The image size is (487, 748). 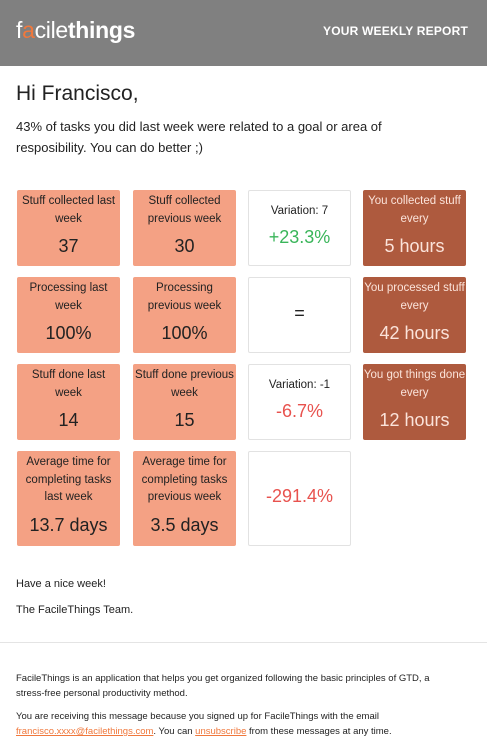 I want to click on greeting: Hi Francisco,, so click(x=77, y=93).